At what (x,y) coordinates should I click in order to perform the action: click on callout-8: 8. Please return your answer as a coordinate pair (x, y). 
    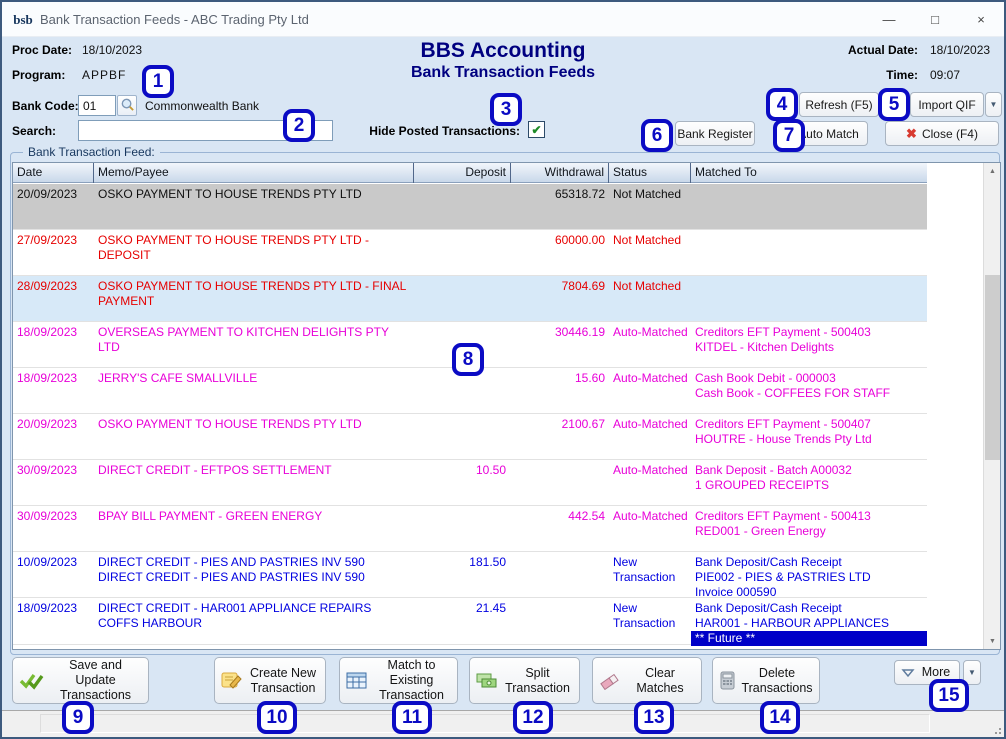
    Looking at the image, I should click on (468, 359).